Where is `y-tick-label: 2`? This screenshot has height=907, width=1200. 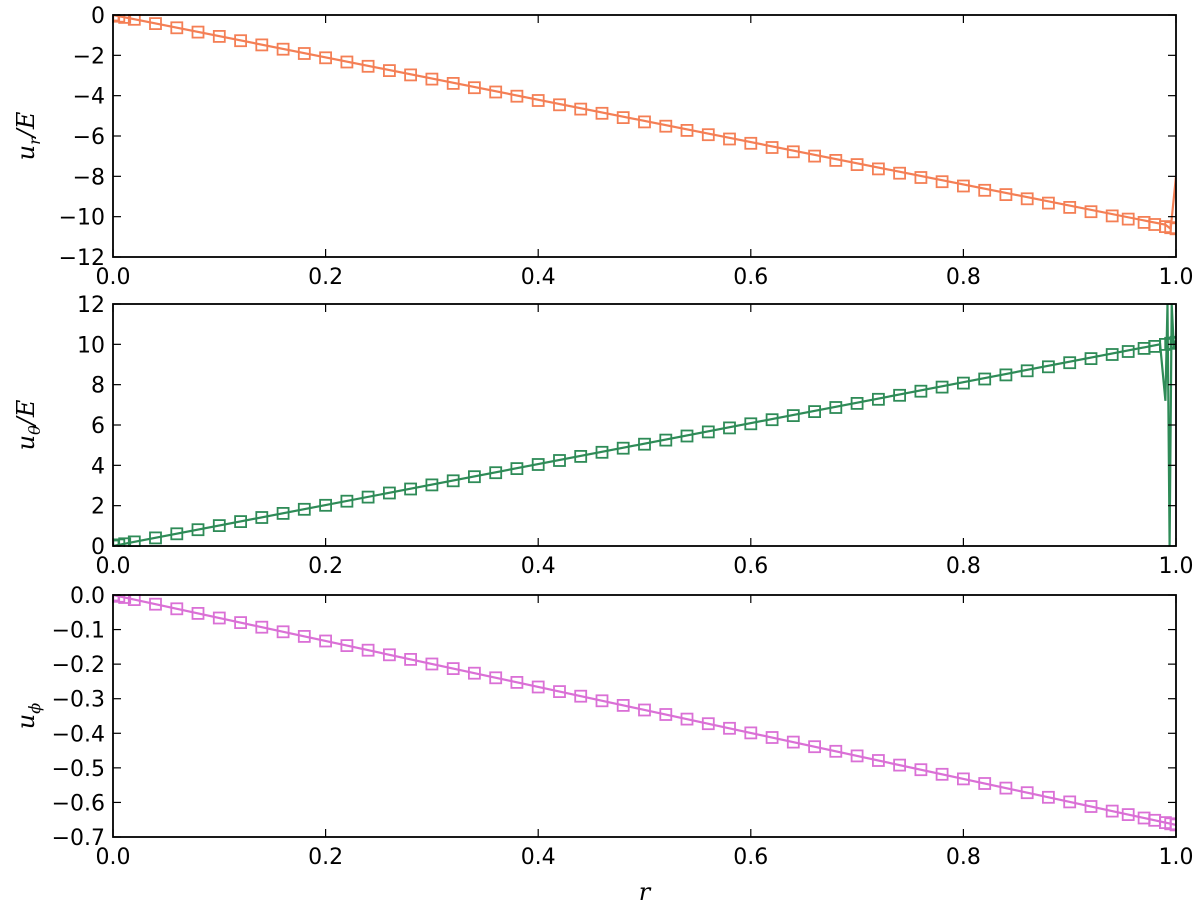 y-tick-label: 2 is located at coordinates (98, 507).